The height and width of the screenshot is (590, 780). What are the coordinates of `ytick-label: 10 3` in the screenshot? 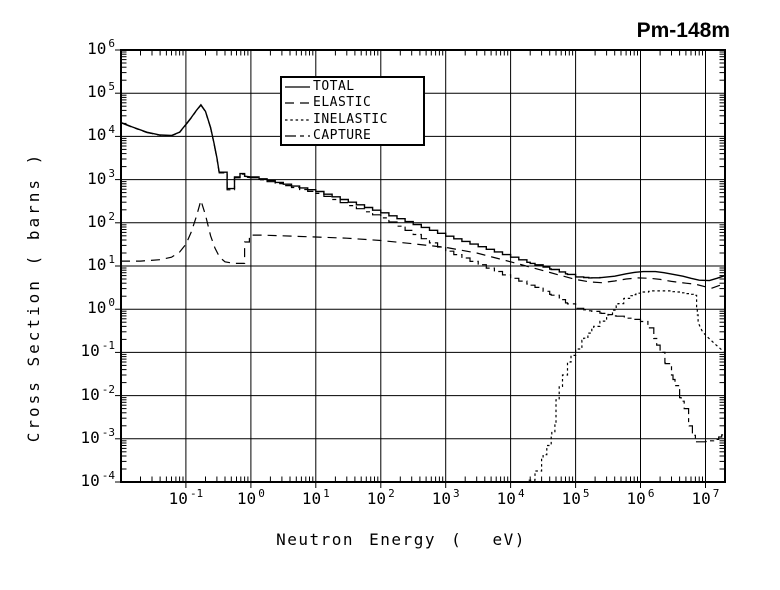 It's located at (101, 177).